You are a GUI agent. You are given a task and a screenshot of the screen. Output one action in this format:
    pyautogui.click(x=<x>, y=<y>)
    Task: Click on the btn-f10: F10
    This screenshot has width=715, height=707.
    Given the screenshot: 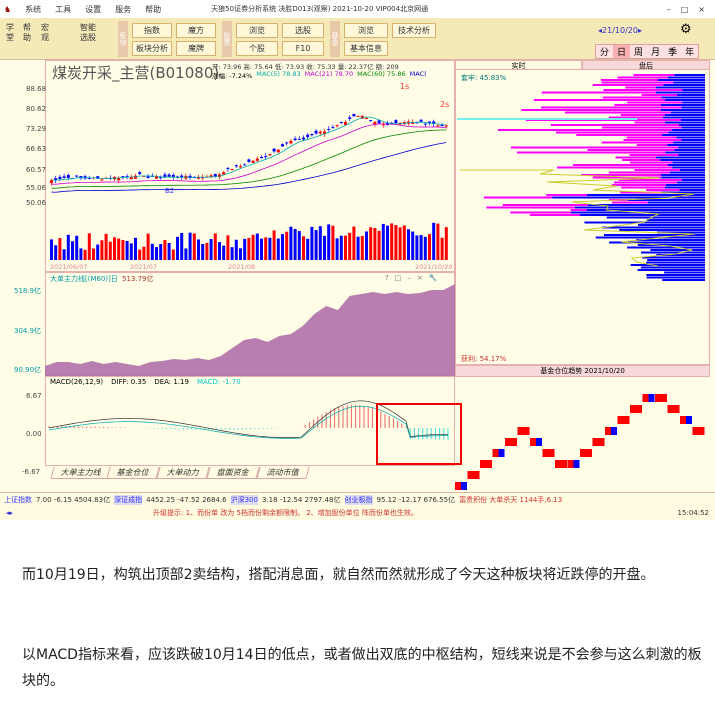 What is the action you would take?
    pyautogui.click(x=303, y=48)
    